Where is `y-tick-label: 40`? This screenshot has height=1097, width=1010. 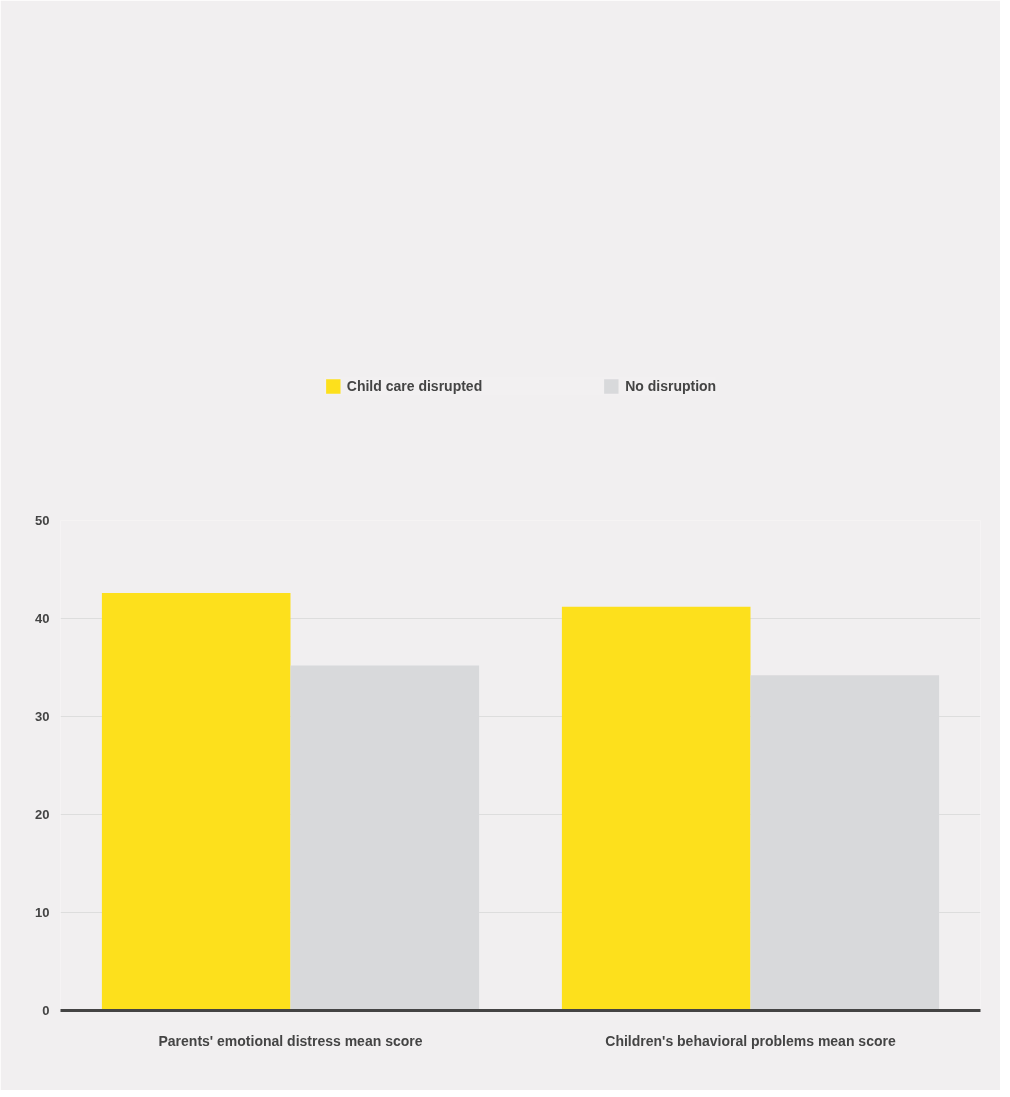
y-tick-label: 40 is located at coordinates (42, 618).